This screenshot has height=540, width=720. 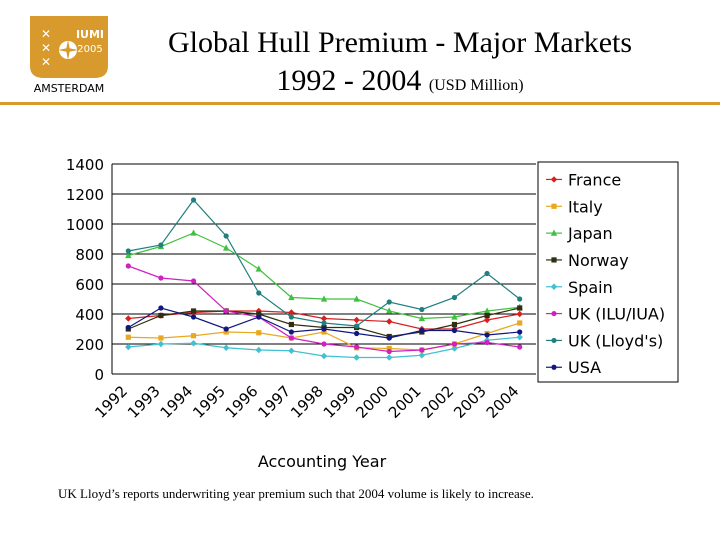 What do you see at coordinates (99, 375) in the screenshot?
I see `y-tick-label: 0` at bounding box center [99, 375].